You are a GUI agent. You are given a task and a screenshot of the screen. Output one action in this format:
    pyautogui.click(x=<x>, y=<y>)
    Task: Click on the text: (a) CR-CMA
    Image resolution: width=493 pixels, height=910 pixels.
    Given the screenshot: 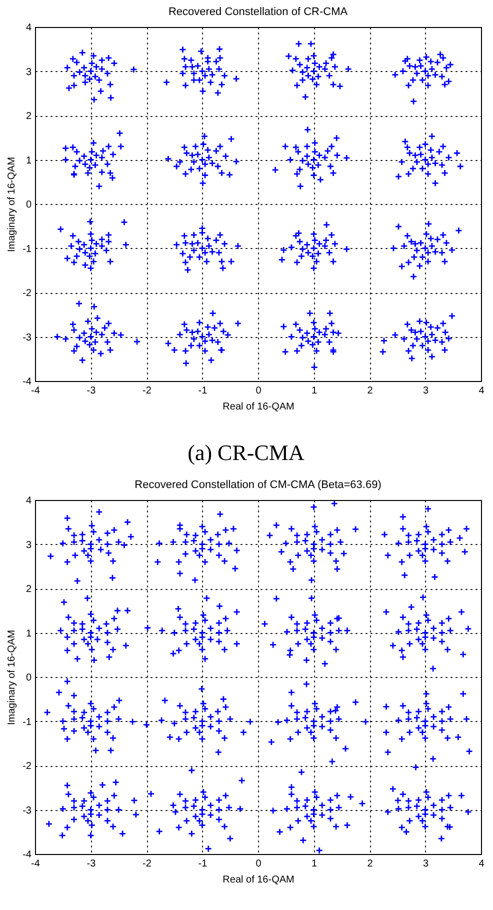 What is the action you would take?
    pyautogui.click(x=246, y=452)
    